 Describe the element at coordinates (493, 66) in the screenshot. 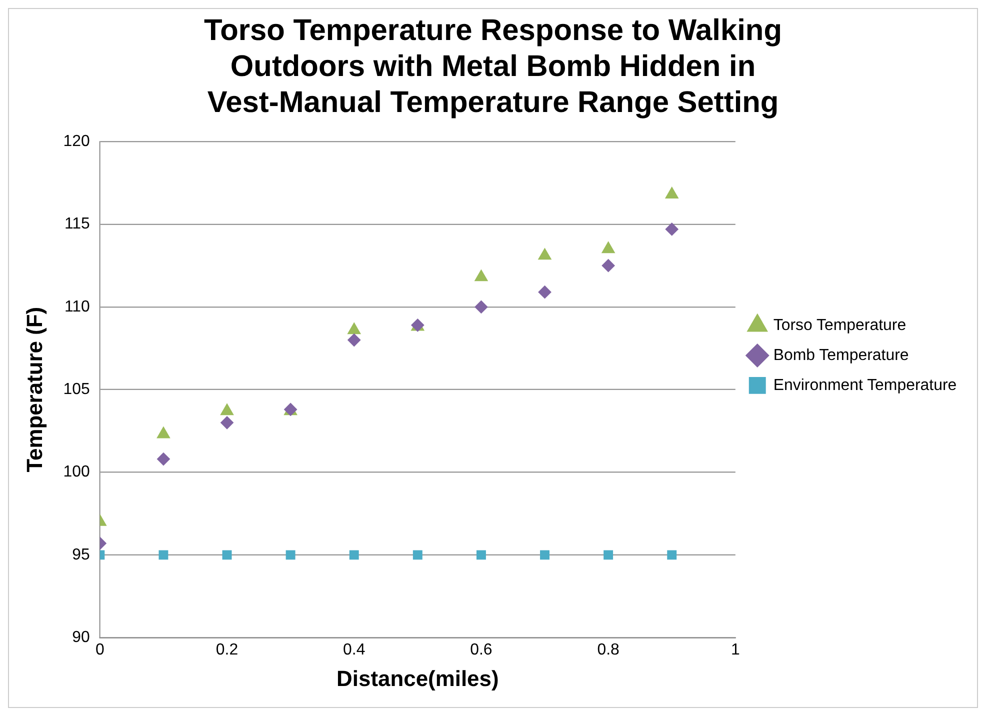

I see `chart-title: Torso Temperature Response to Walking Outdoors with Metal Bomb Hidden in Vest-Manual Temperature Range Setting` at that location.